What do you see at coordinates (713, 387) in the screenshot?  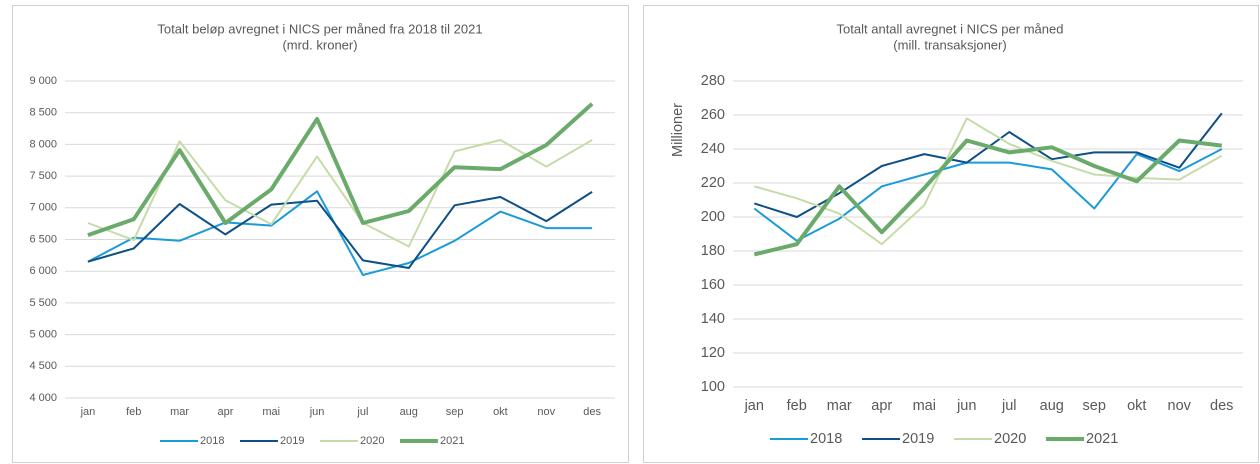 I see `y-tick-label: 100` at bounding box center [713, 387].